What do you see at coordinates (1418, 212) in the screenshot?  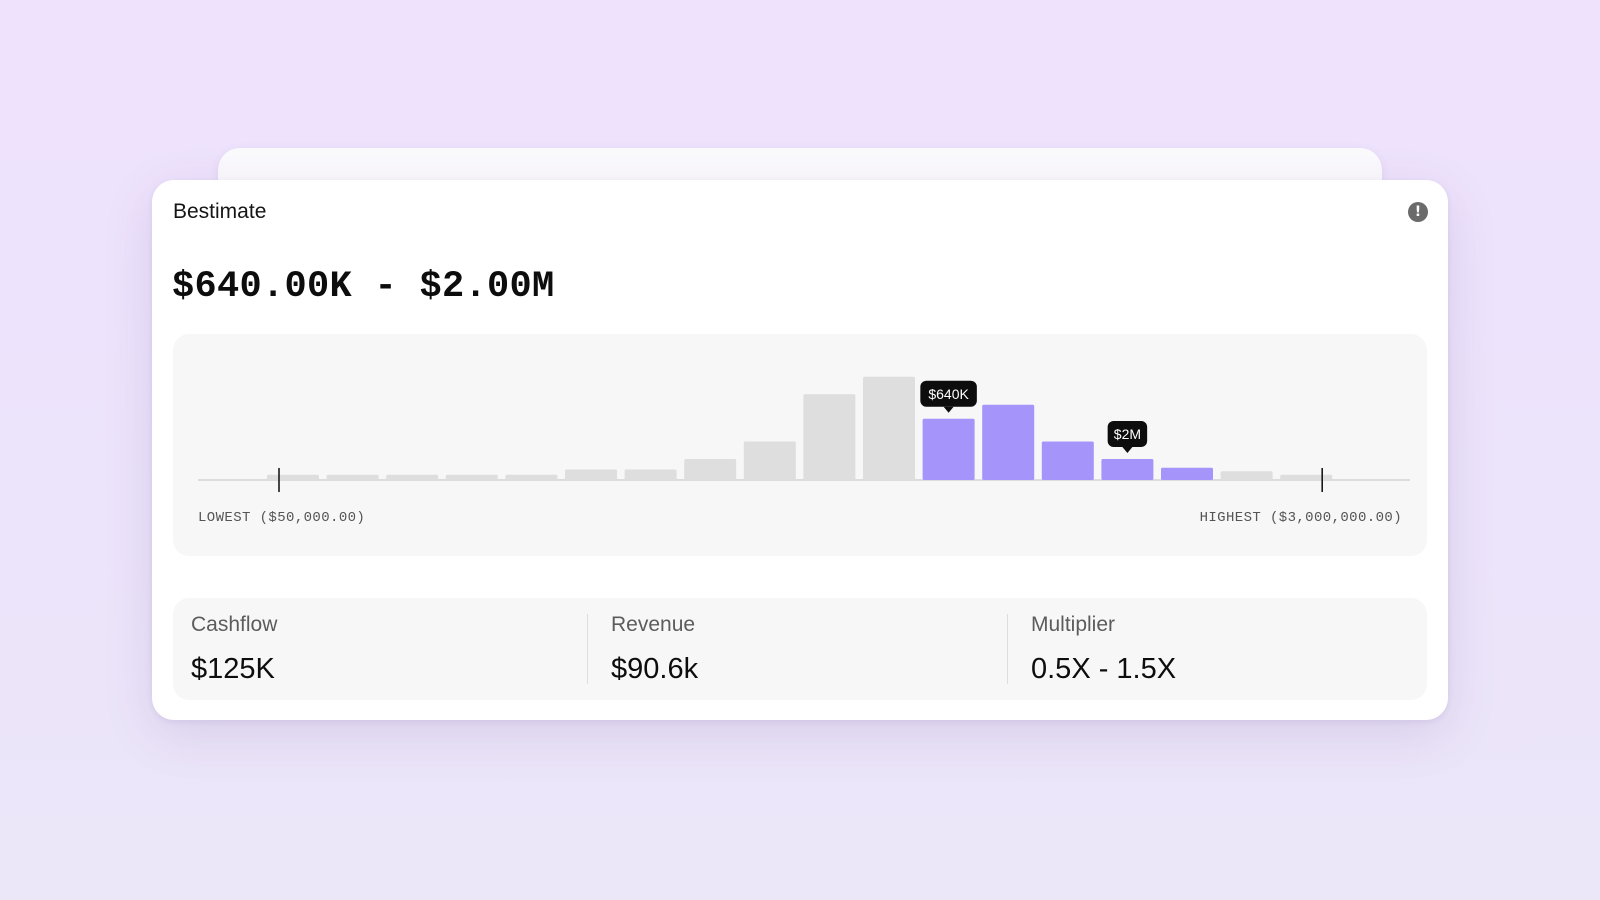 I see `alert-circle-icon: !` at bounding box center [1418, 212].